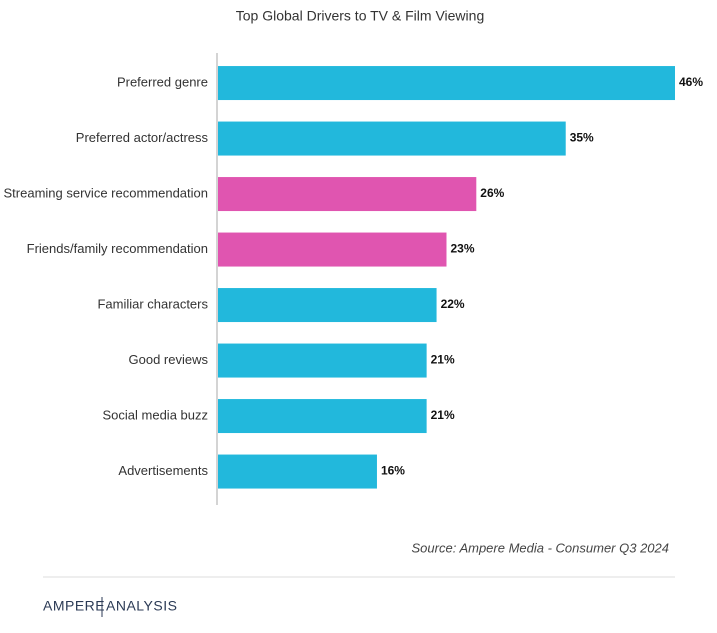  What do you see at coordinates (163, 470) in the screenshot?
I see `category-label: Advertisements` at bounding box center [163, 470].